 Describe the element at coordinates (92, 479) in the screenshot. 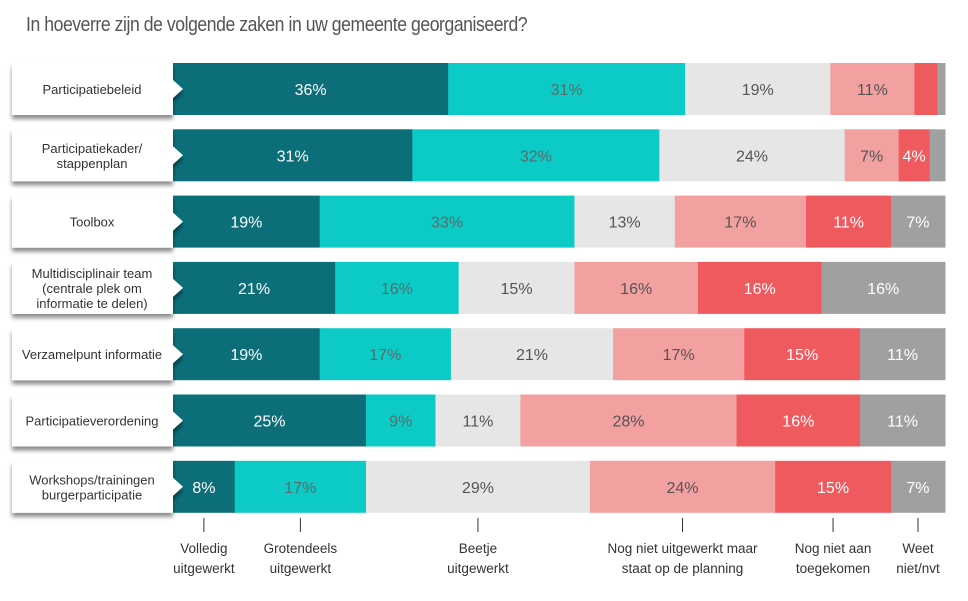

I see `category-label-line: Workshops/trainingen` at that location.